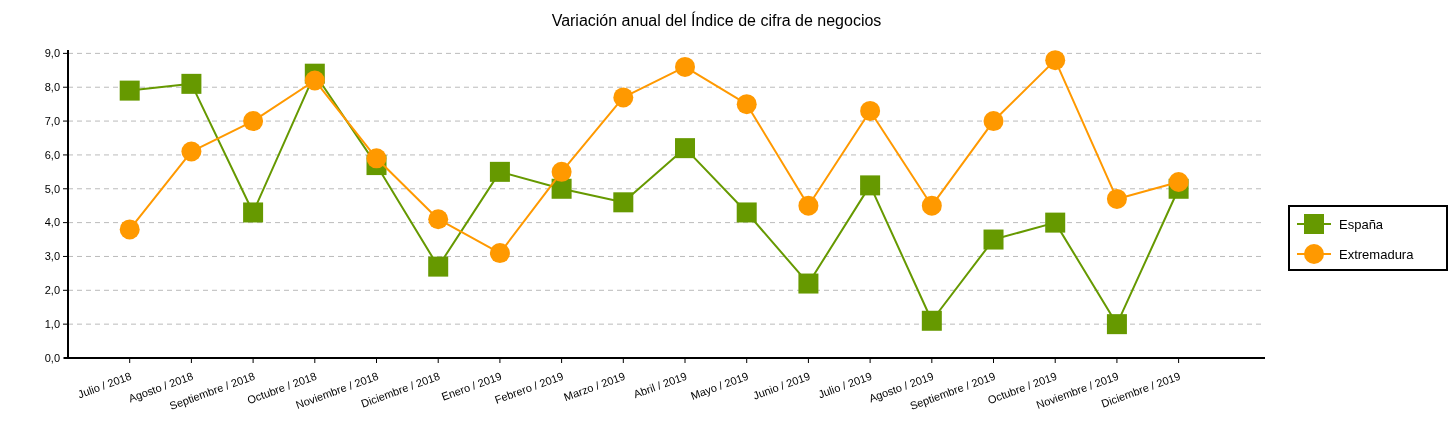 This screenshot has height=421, width=1454. Describe the element at coordinates (52, 53) in the screenshot. I see `y-tick-label: 9,0` at that location.